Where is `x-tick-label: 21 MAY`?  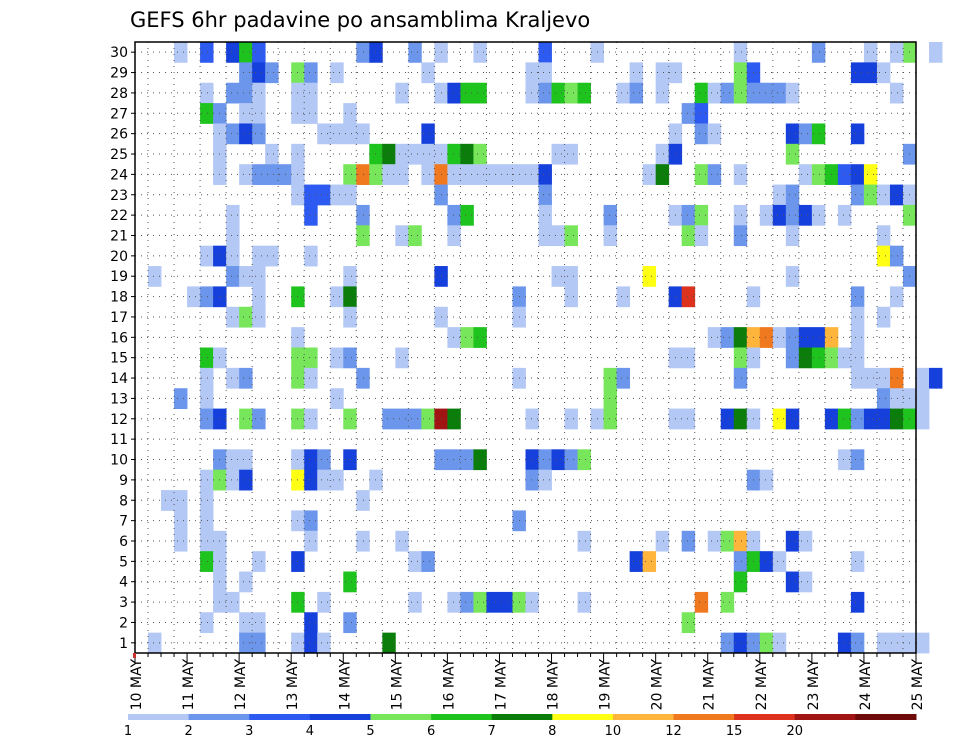 x-tick-label: 21 MAY is located at coordinates (710, 685).